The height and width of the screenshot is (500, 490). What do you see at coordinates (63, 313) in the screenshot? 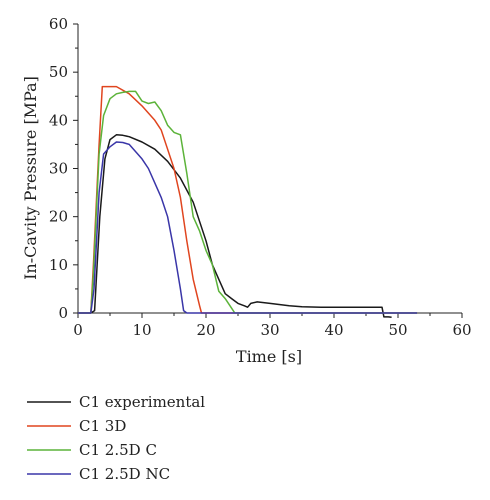
I see `y-tick-label: 0` at bounding box center [63, 313].